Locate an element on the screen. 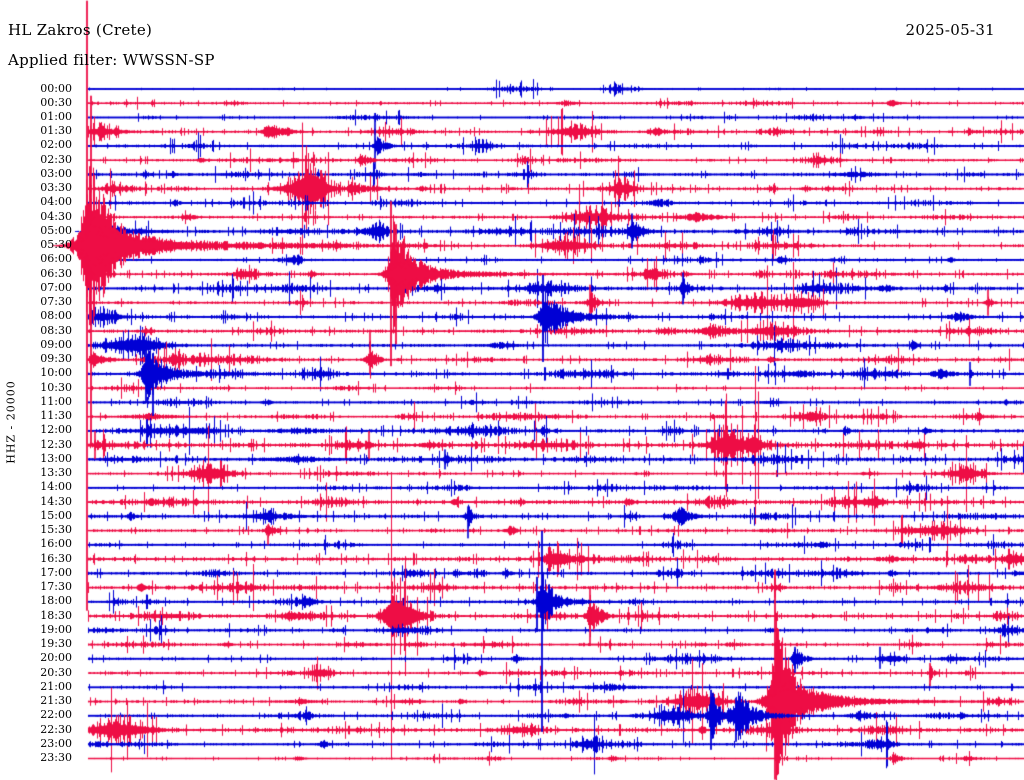 Image resolution: width=1024 pixels, height=780 pixels. time-label: 20:00 is located at coordinates (56, 658).